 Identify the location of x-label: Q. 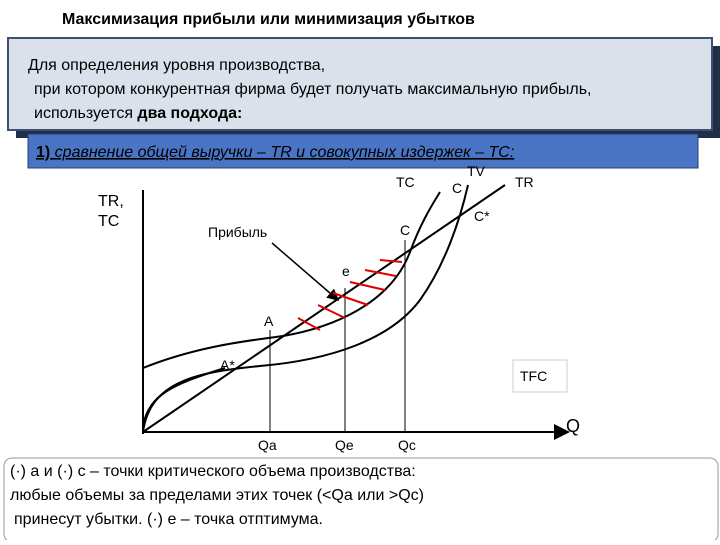
(573, 426).